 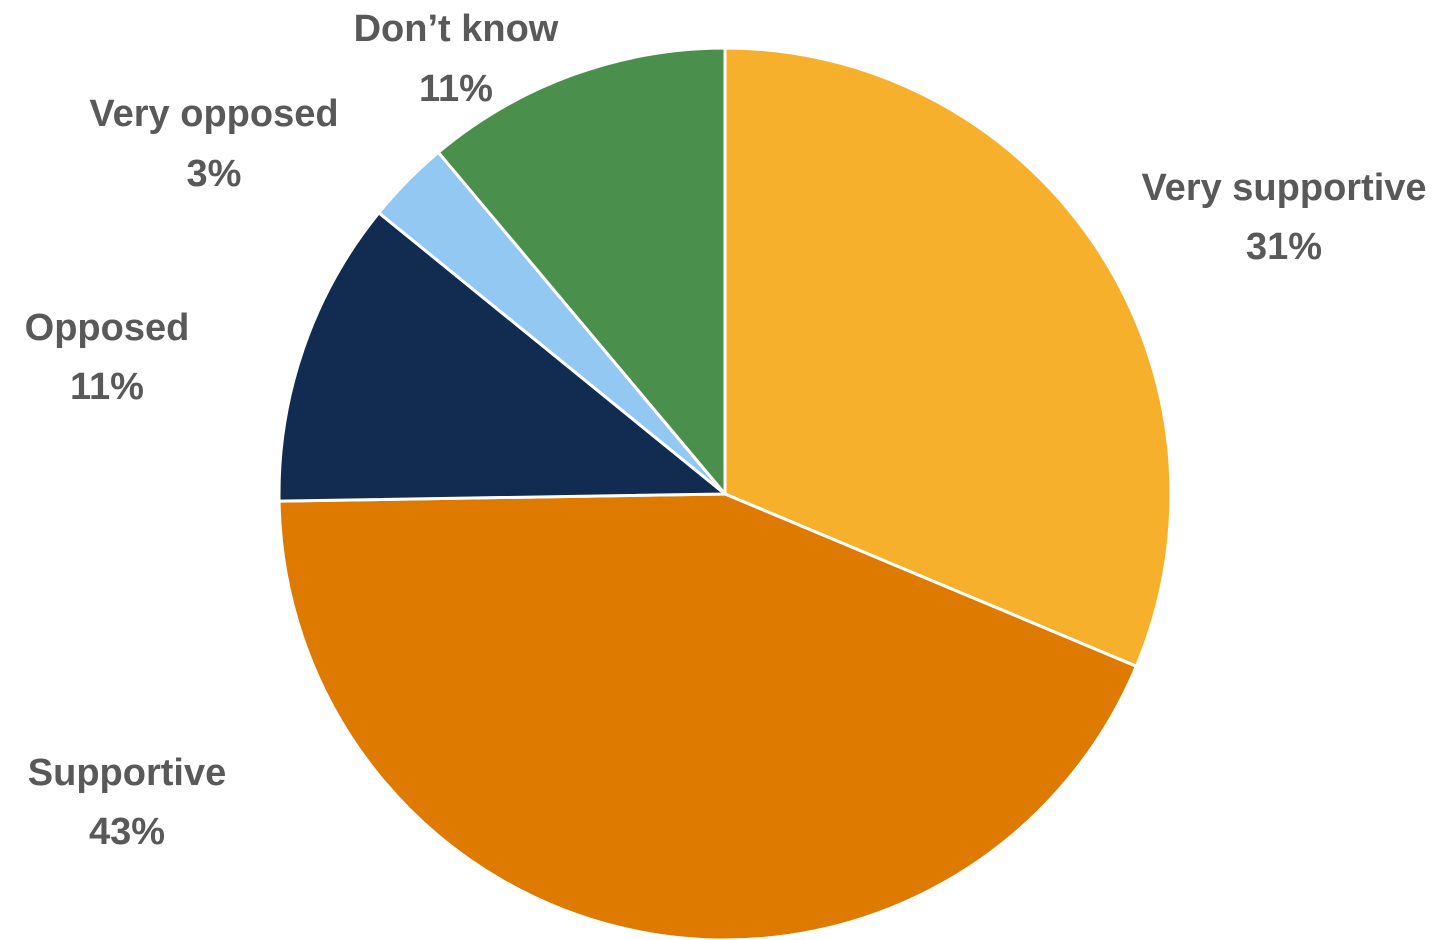 What do you see at coordinates (107, 328) in the screenshot?
I see `label-opposed: Opposed` at bounding box center [107, 328].